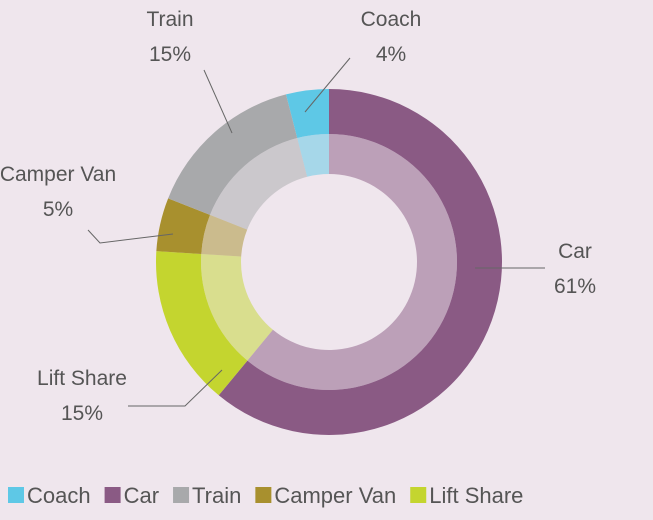 The height and width of the screenshot is (520, 653). I want to click on slice-value: 61%, so click(575, 286).